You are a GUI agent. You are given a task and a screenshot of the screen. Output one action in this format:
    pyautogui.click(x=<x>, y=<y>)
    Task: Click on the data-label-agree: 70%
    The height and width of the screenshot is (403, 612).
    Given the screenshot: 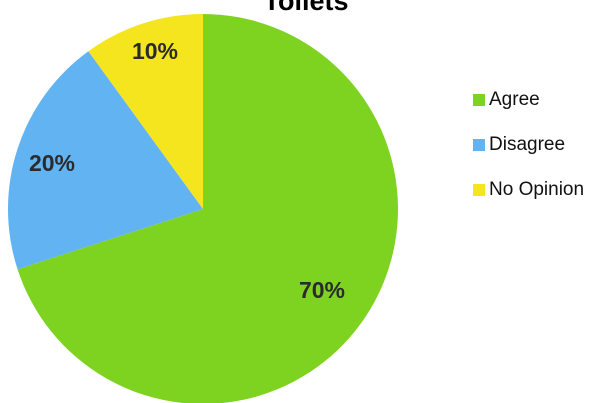 What is the action you would take?
    pyautogui.click(x=322, y=290)
    